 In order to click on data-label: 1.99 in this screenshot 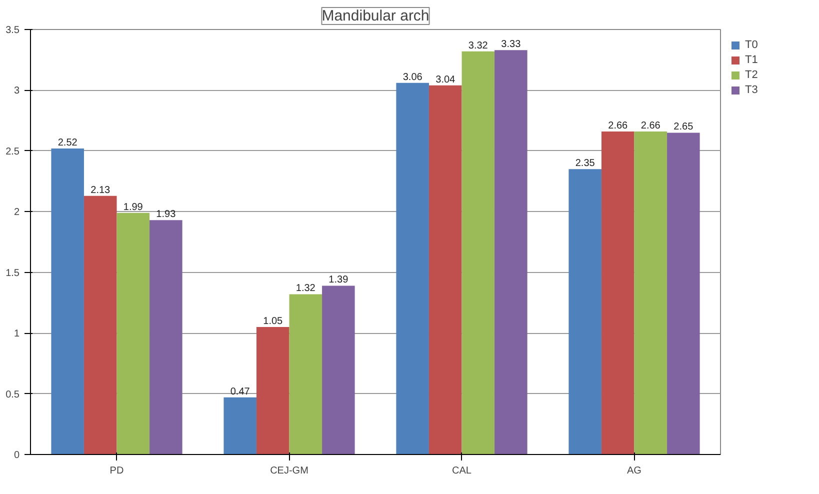, I will do `click(133, 207)`.